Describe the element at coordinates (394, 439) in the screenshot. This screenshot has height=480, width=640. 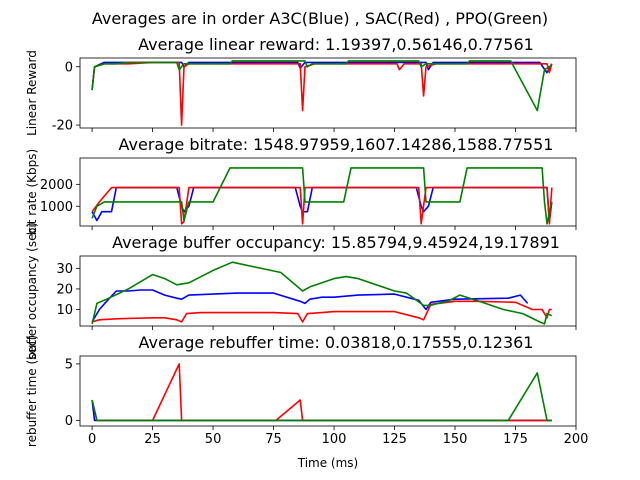
I see `x-tick-label: 125` at that location.